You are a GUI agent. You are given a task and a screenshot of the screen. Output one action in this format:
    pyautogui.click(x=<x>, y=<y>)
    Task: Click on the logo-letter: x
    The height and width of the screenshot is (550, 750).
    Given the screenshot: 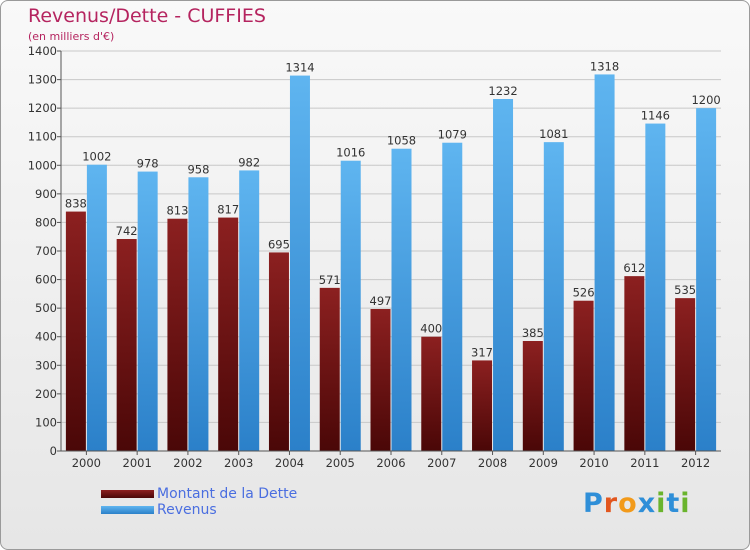 What is the action you would take?
    pyautogui.click(x=647, y=503)
    